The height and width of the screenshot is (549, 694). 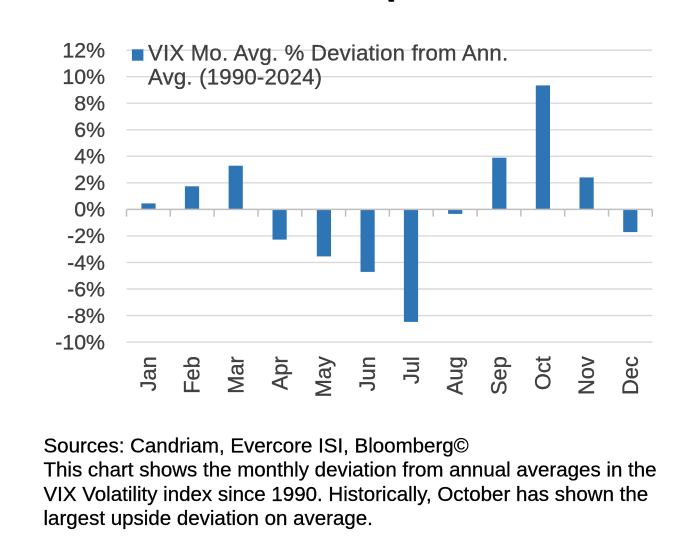 What do you see at coordinates (80, 342) in the screenshot?
I see `svg-text: -10%` at bounding box center [80, 342].